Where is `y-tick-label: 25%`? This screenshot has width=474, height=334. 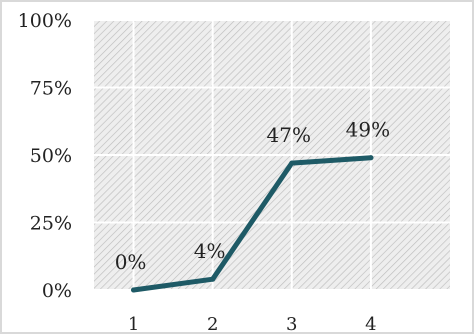 y-tick-label: 25% is located at coordinates (51, 224).